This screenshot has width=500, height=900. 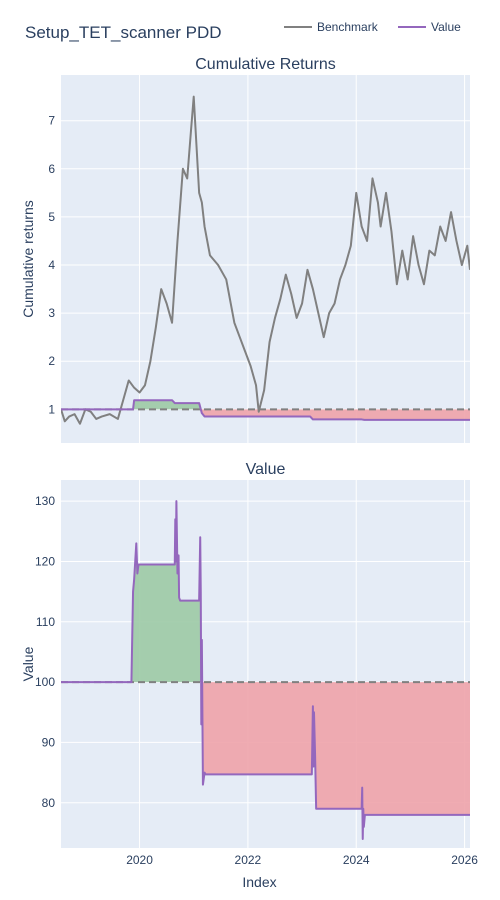 I want to click on y-tick-label: 2, so click(x=51, y=361).